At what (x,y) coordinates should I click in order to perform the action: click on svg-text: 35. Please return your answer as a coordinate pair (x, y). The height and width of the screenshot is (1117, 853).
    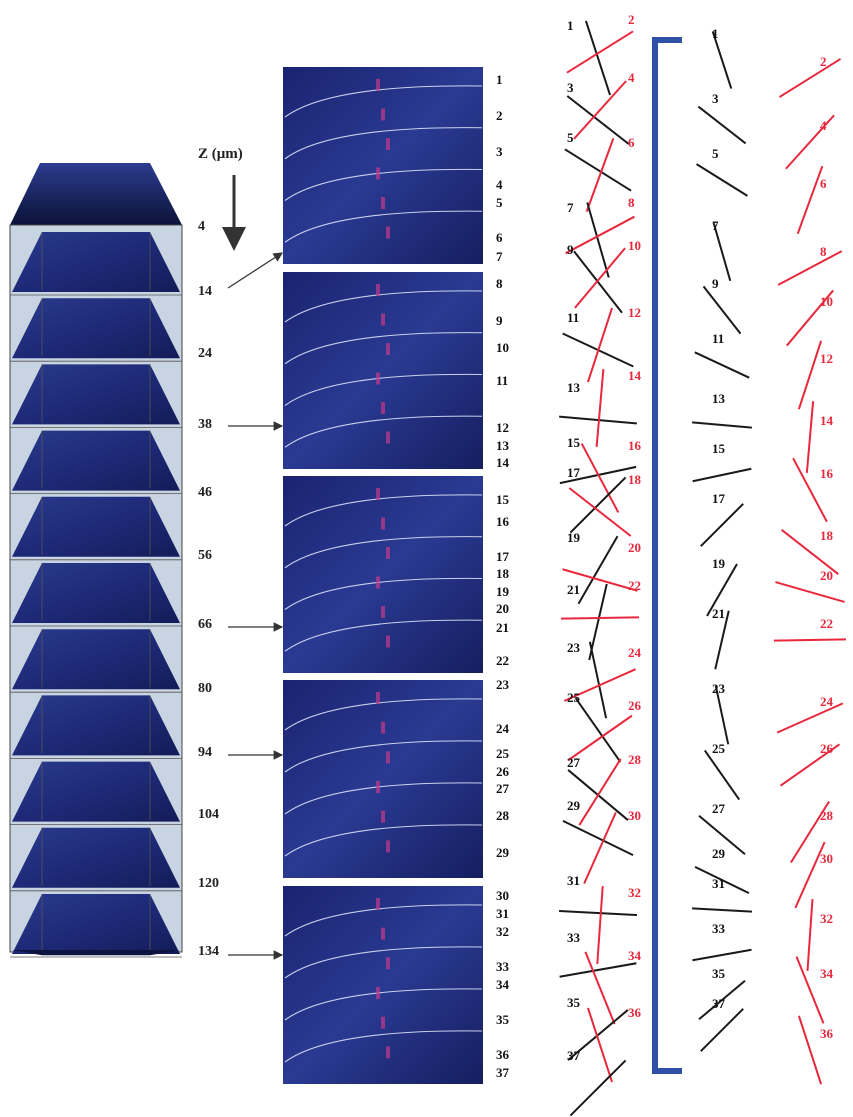
    Looking at the image, I should click on (574, 1002).